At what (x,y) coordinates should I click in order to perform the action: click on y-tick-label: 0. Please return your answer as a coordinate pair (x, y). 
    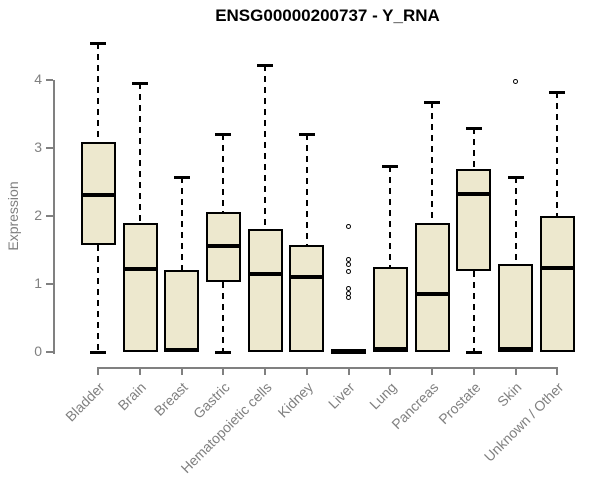
    Looking at the image, I should click on (38, 351).